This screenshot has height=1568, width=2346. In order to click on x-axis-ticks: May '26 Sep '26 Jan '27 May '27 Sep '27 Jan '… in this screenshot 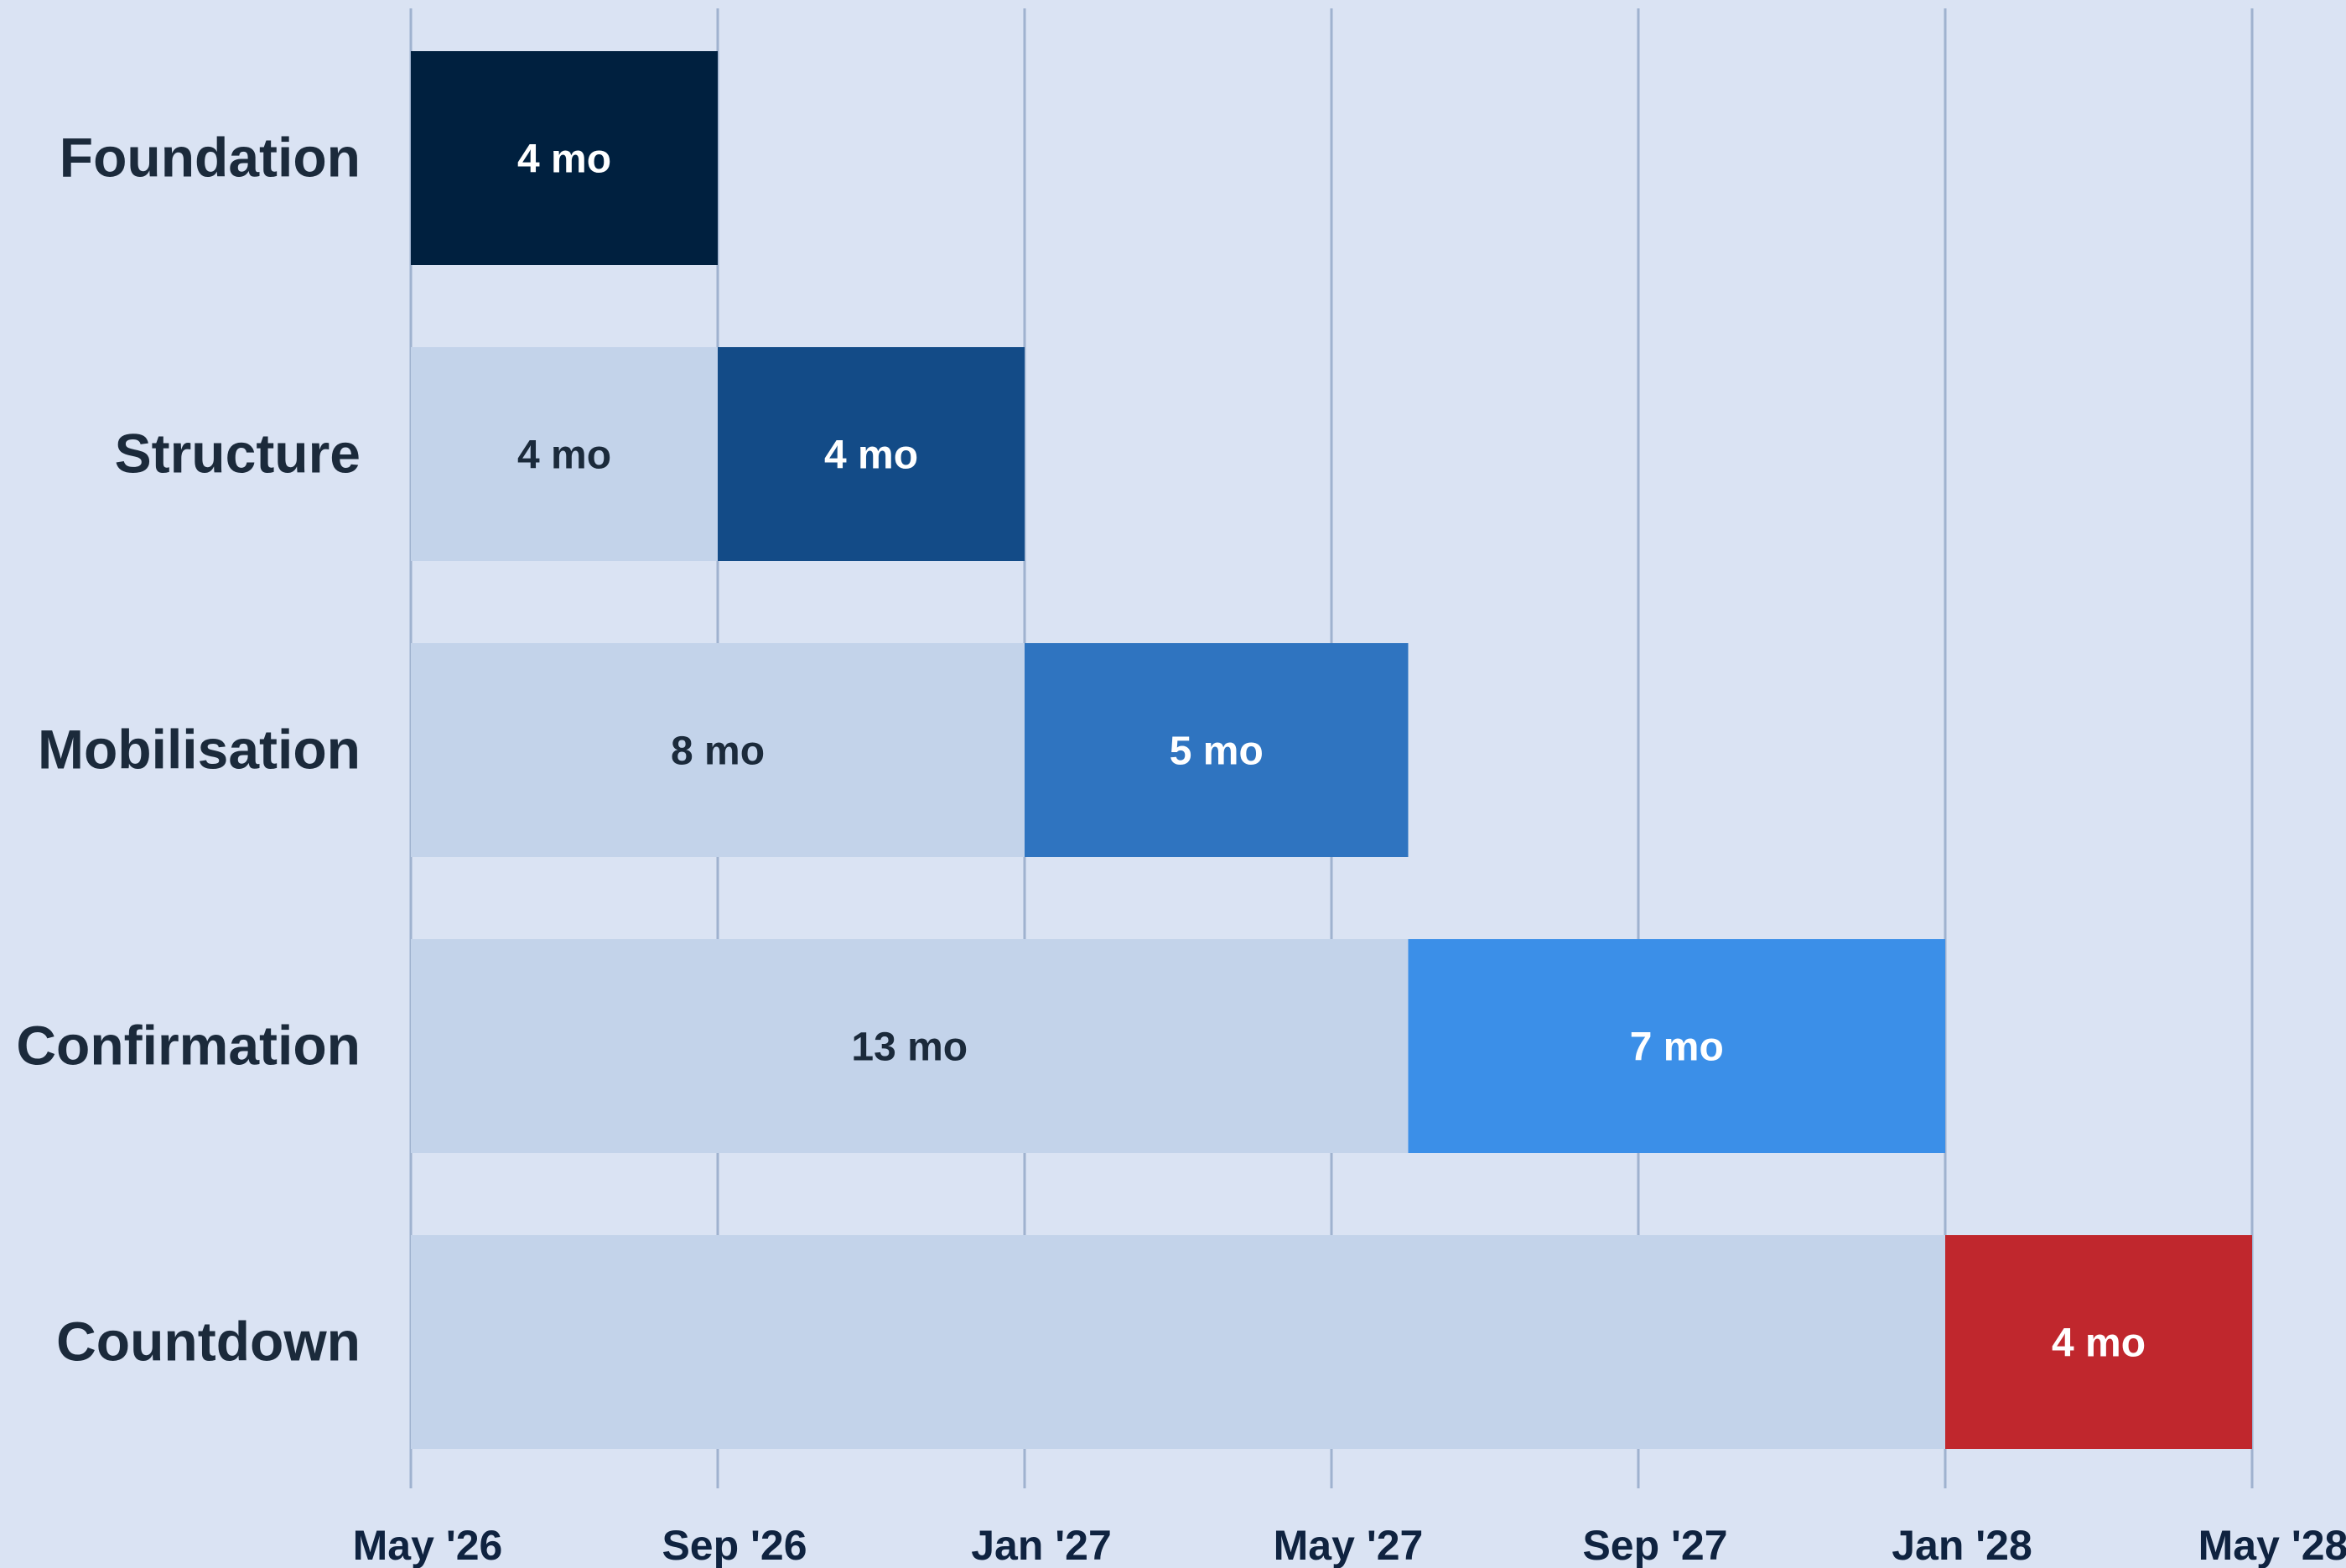, I will do `click(1349, 1545)`.